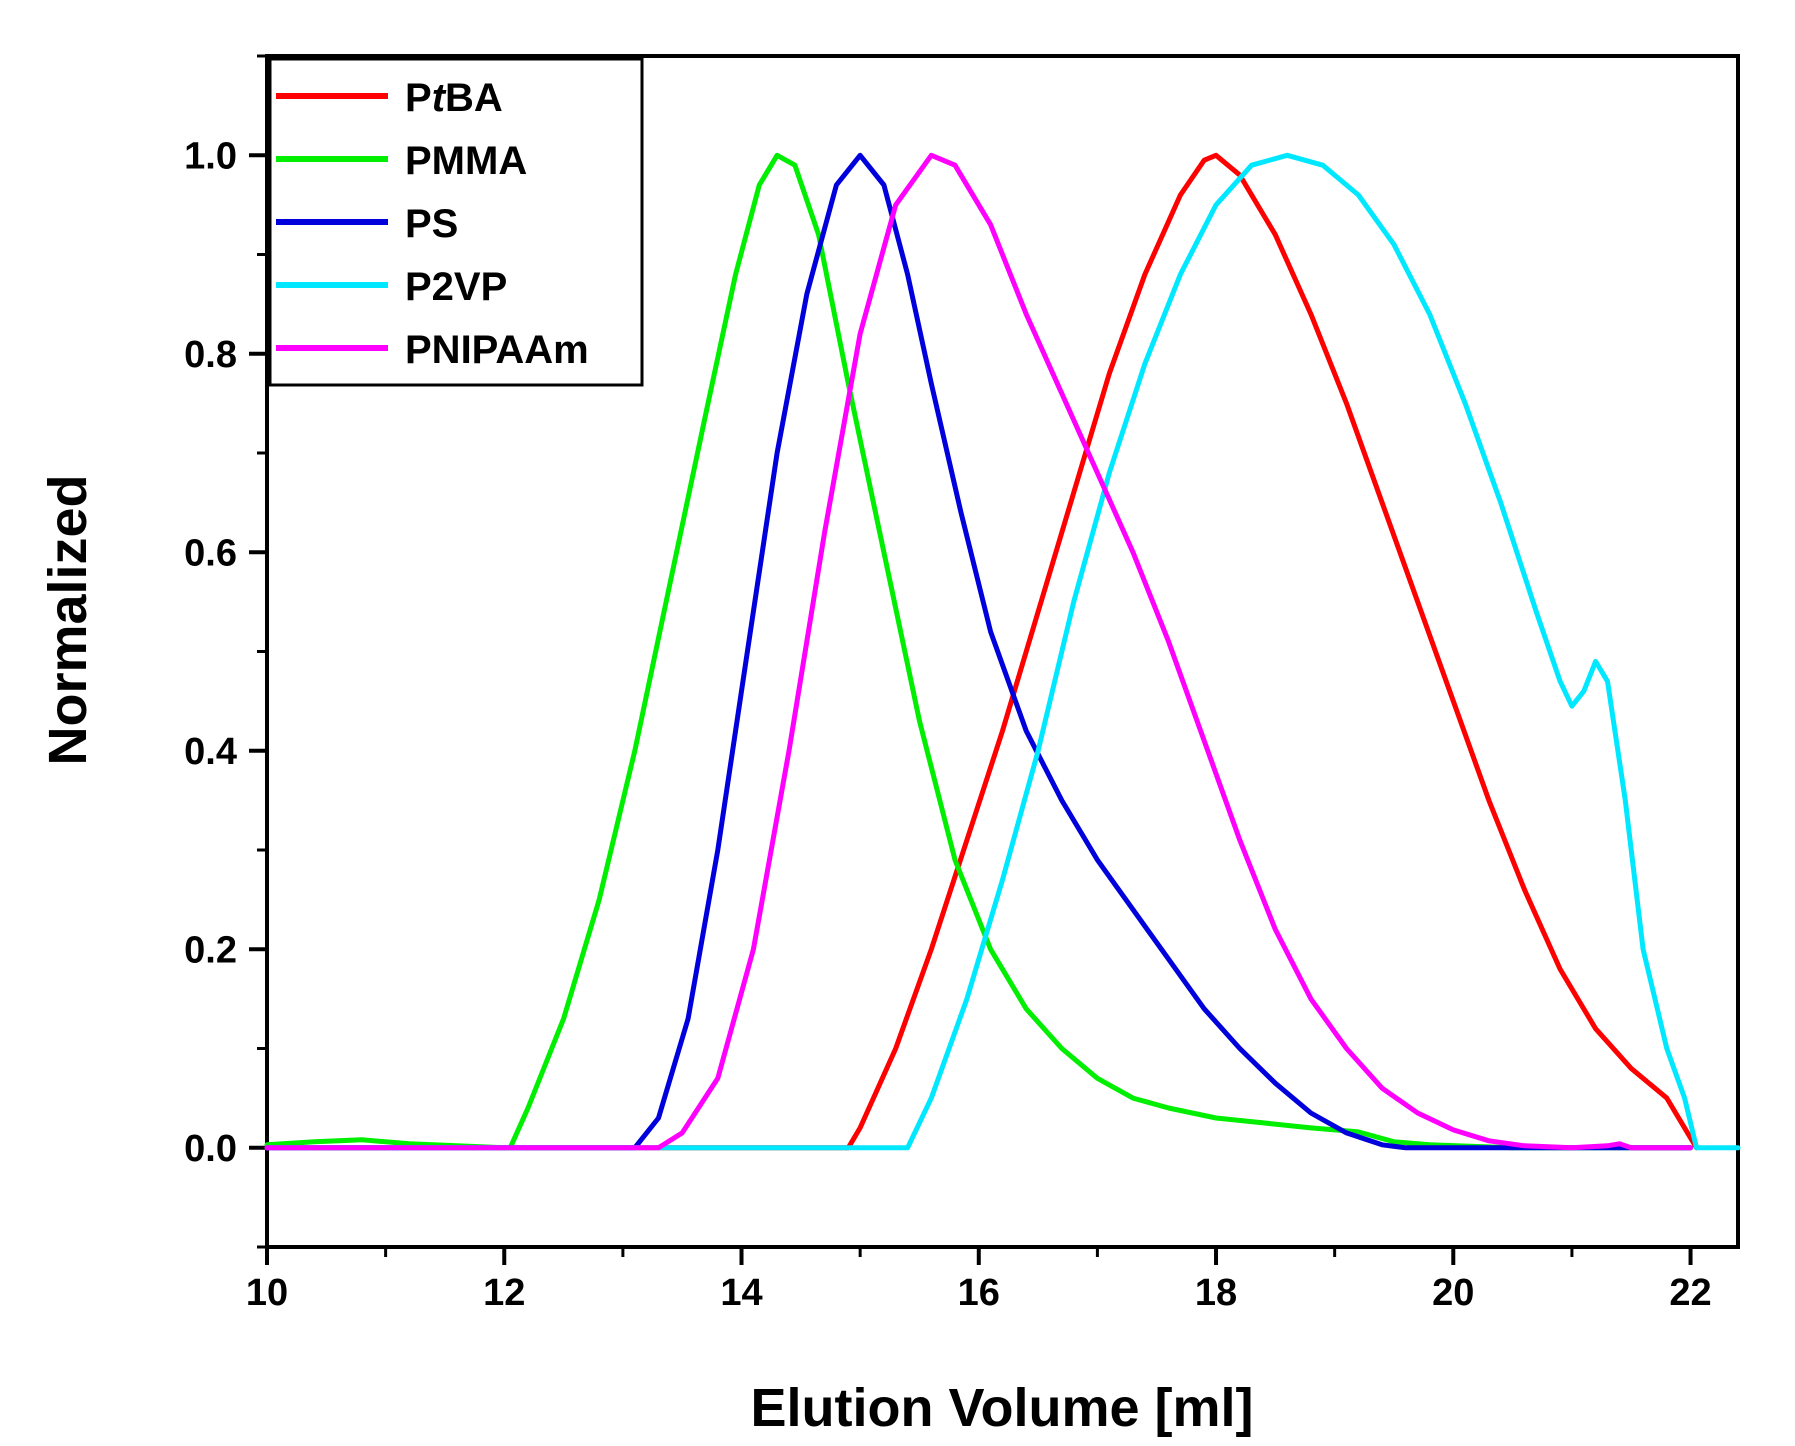 The image size is (1795, 1446). What do you see at coordinates (504, 1293) in the screenshot?
I see `x-tick-label: 12` at bounding box center [504, 1293].